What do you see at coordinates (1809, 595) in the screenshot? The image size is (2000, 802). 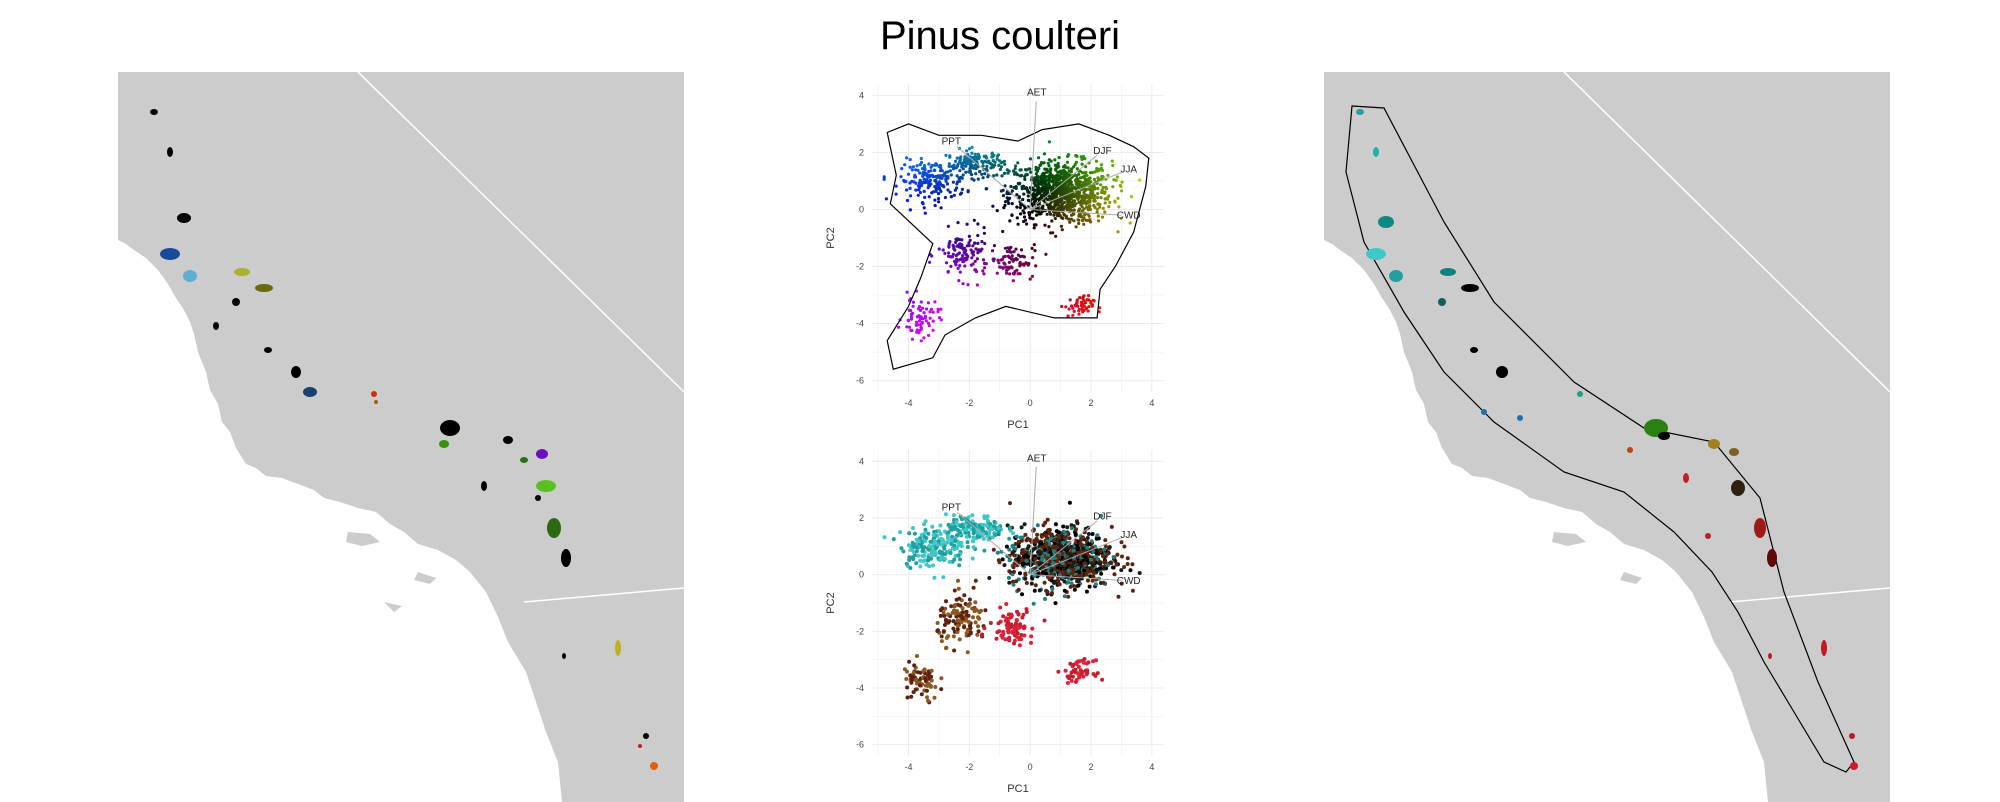 I see `country-border` at bounding box center [1809, 595].